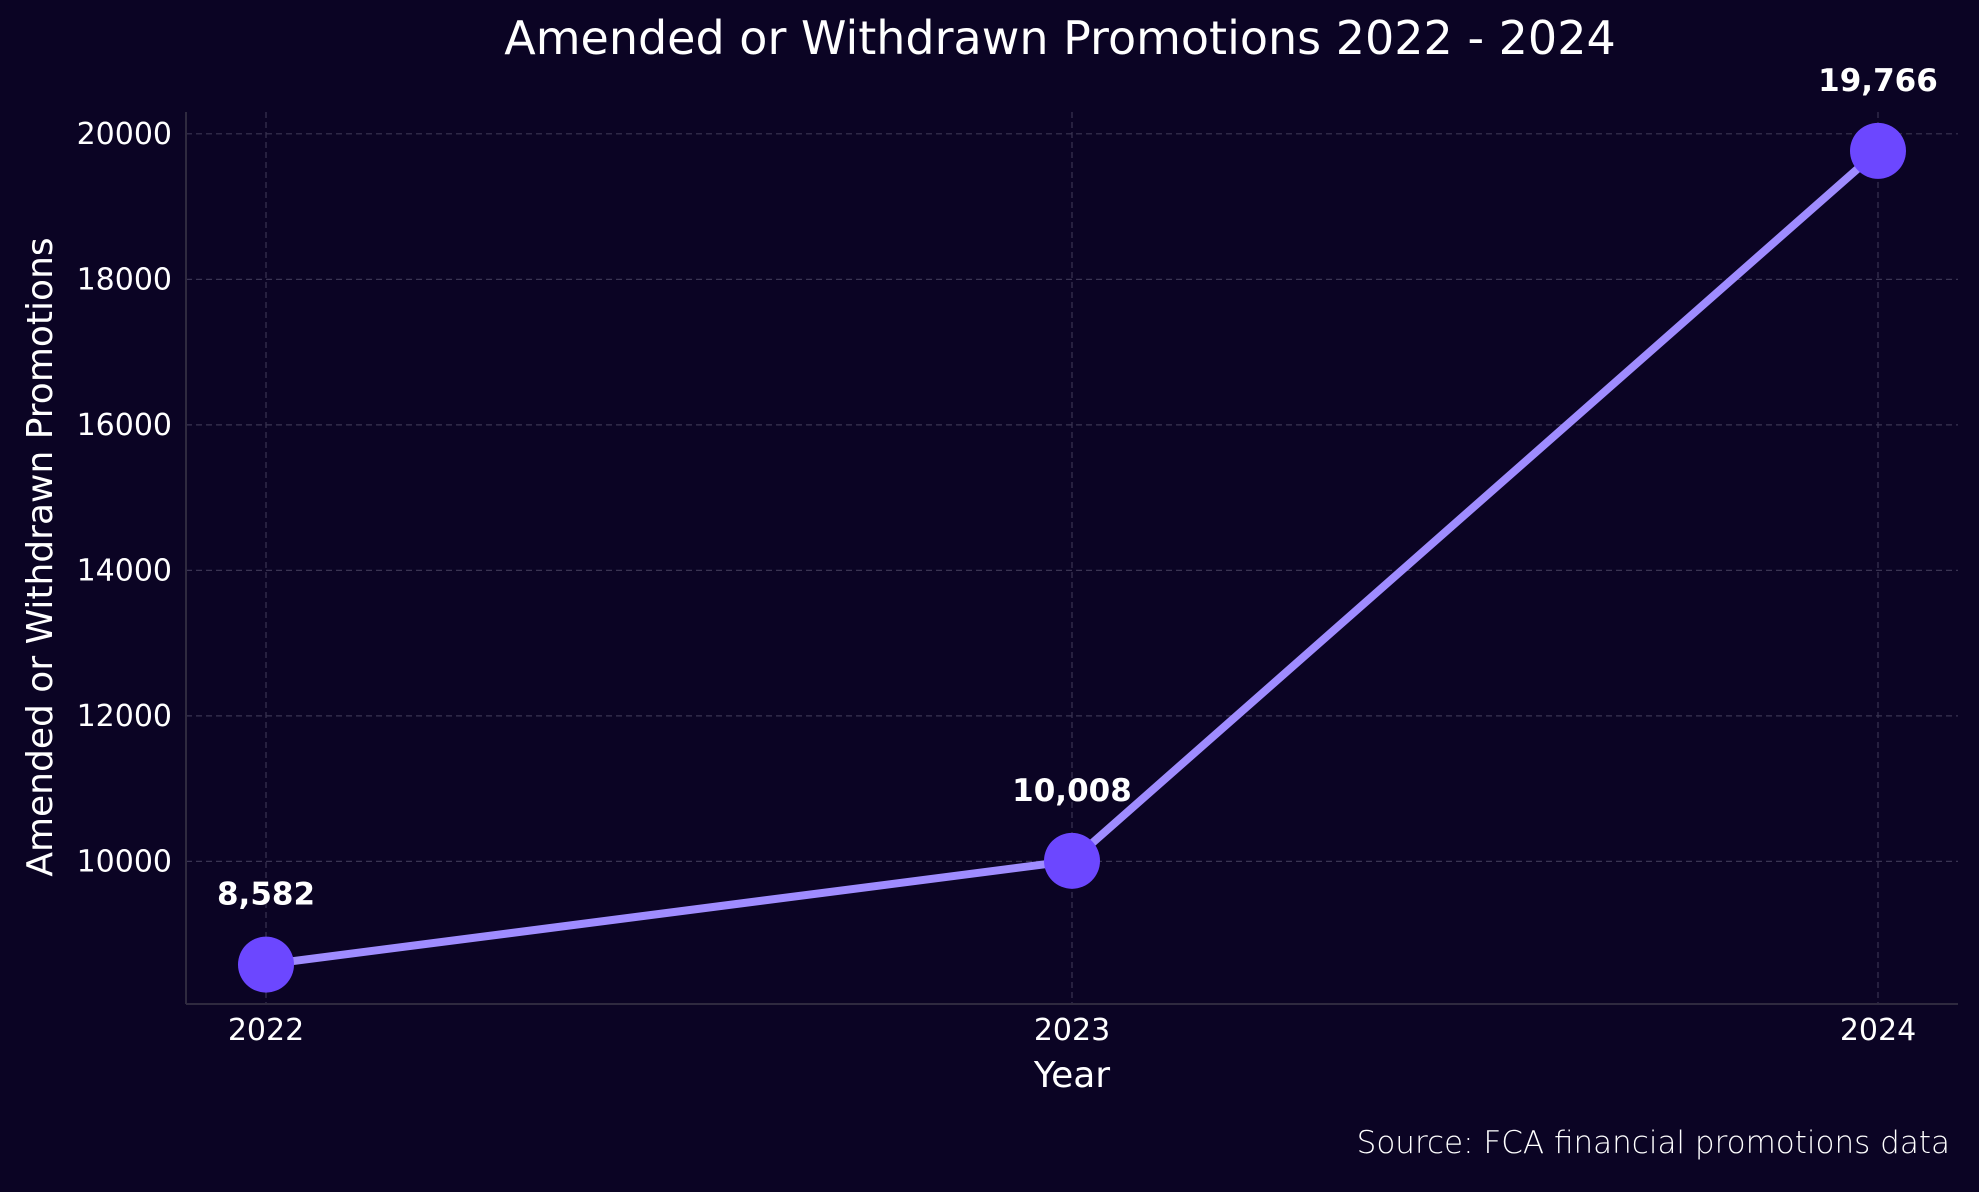 The width and height of the screenshot is (1979, 1192). Describe the element at coordinates (124, 279) in the screenshot. I see `y-tick-label: 18000` at that location.